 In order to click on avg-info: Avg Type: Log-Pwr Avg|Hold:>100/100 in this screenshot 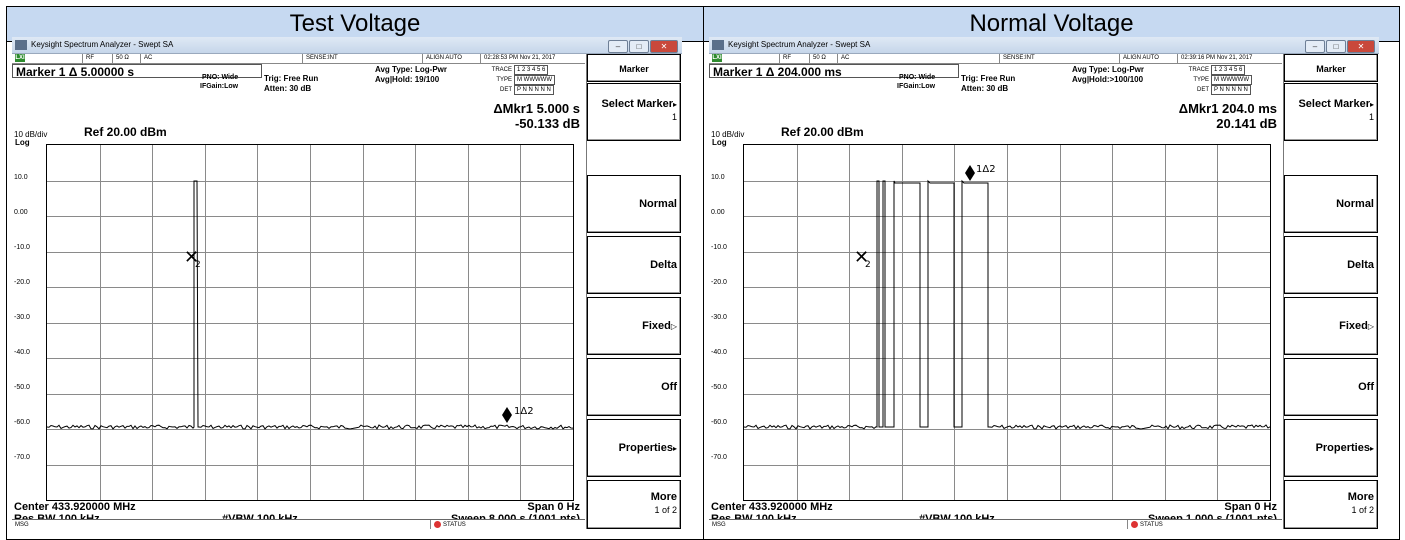, I will do `click(1108, 75)`.